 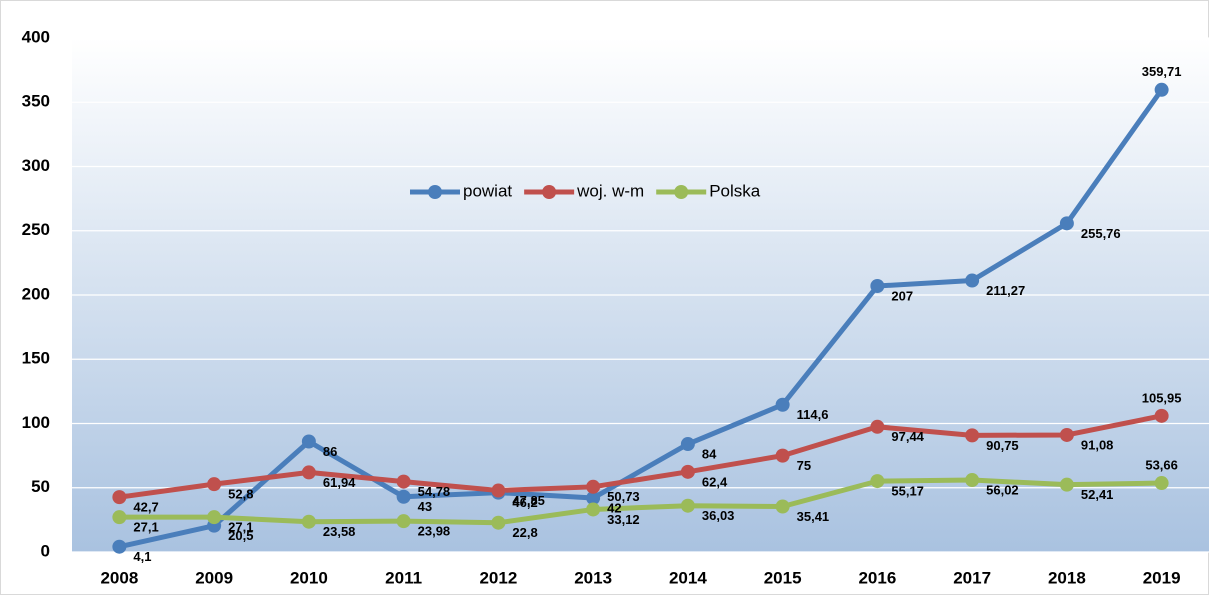 I want to click on data-label: 43, so click(x=425, y=506).